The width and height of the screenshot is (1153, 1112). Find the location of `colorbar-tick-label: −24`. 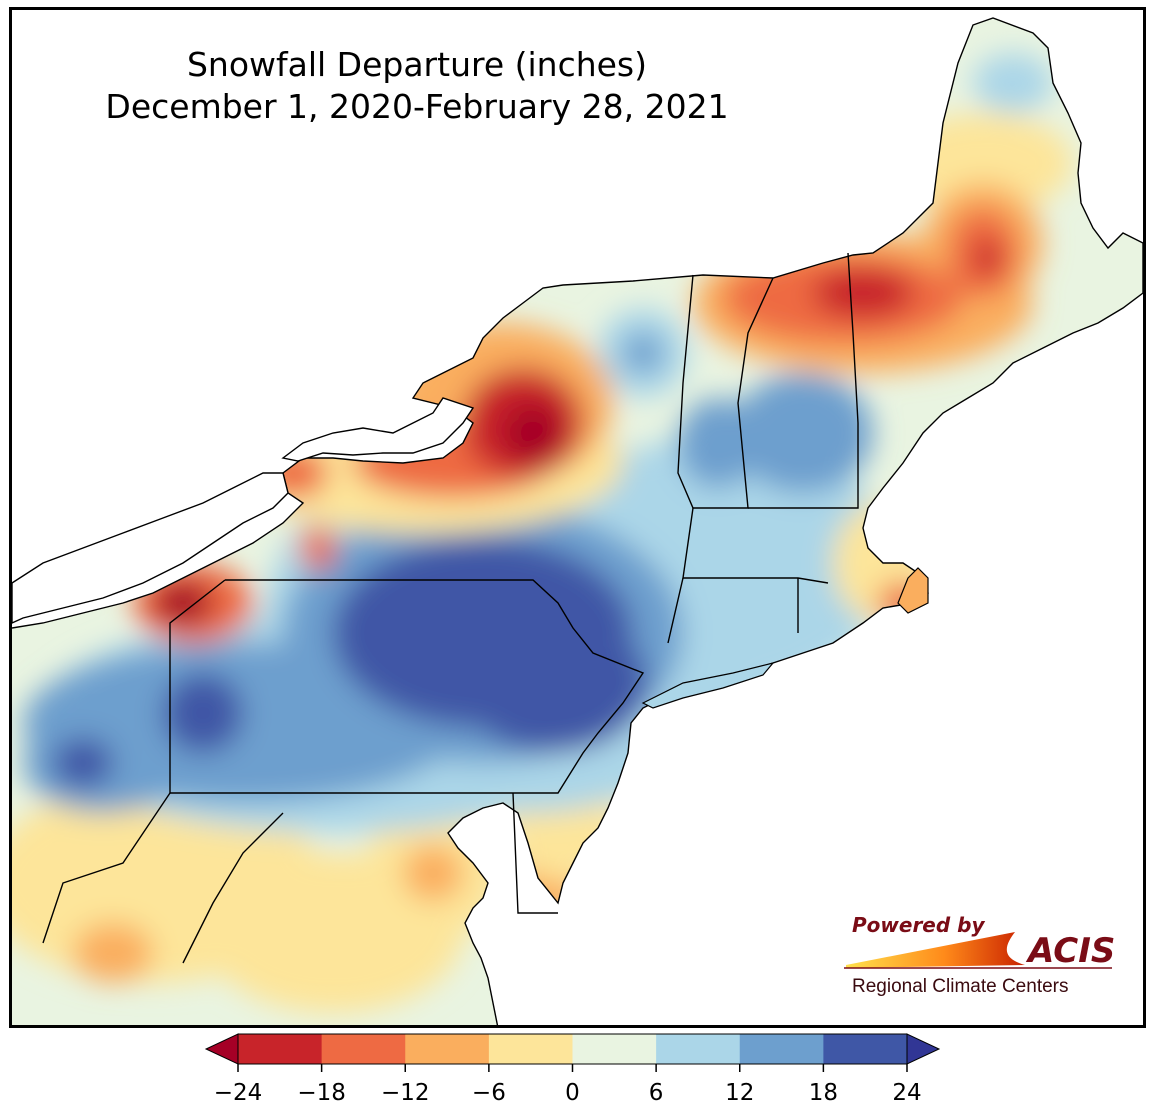

colorbar-tick-label: −24 is located at coordinates (238, 1093).